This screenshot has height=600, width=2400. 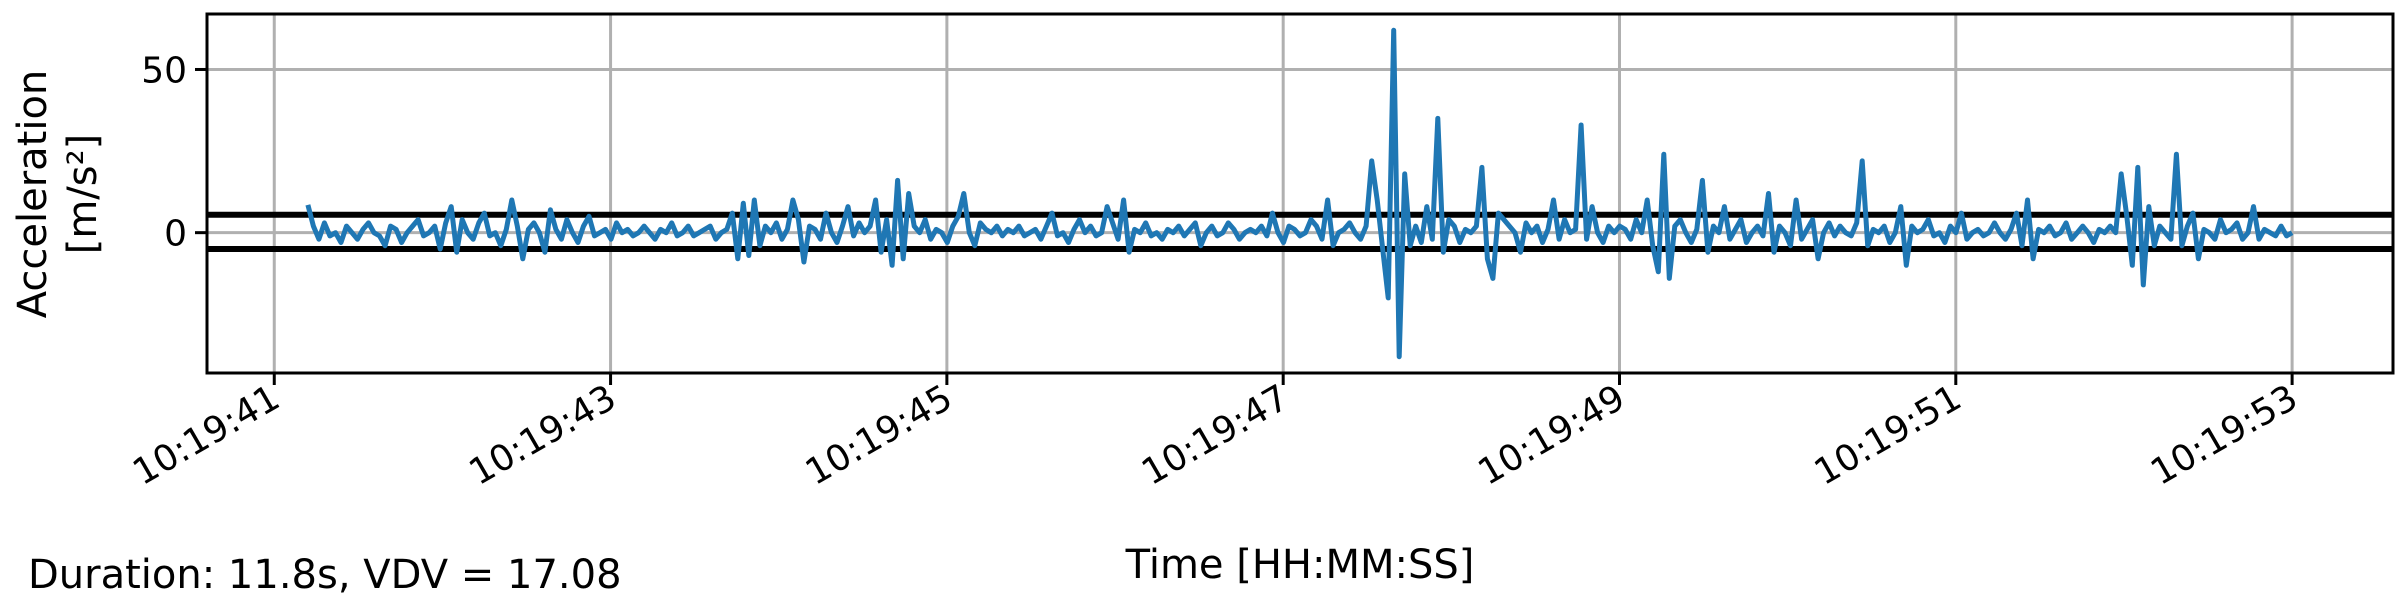 What do you see at coordinates (1888, 435) in the screenshot?
I see `x-tick-label: 10:19:51` at bounding box center [1888, 435].